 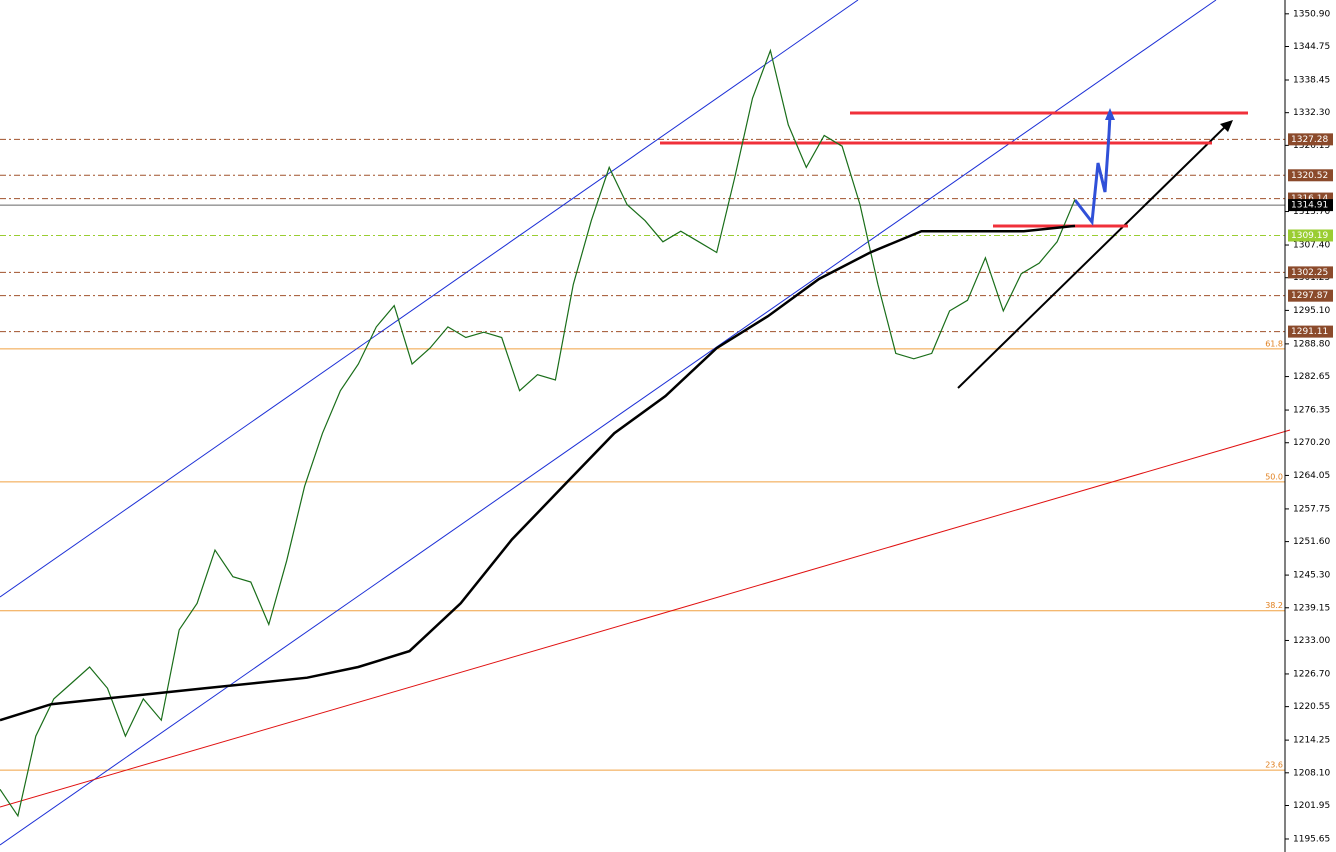 I want to click on current-price-label: 1314.91, so click(x=1309, y=206).